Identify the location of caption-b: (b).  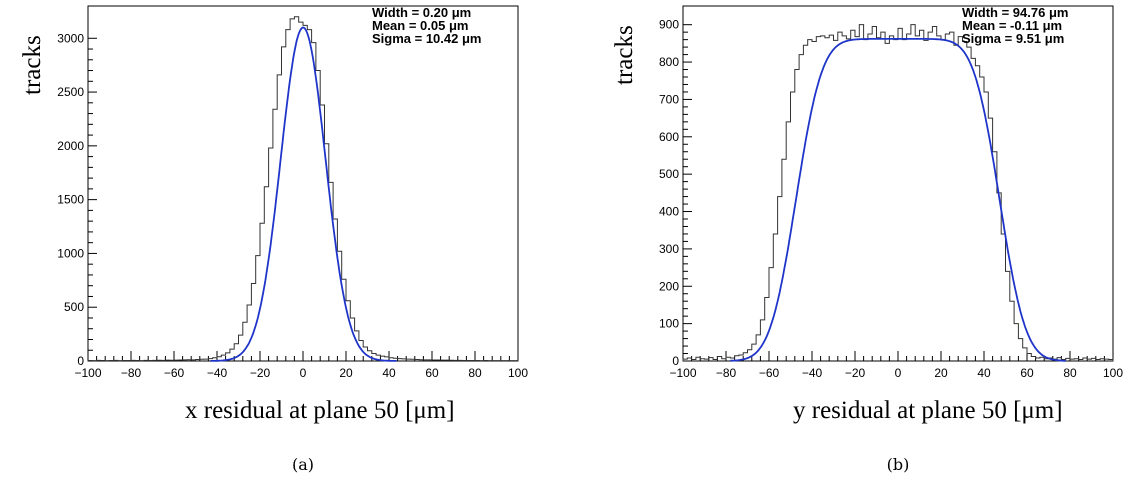
(898, 464).